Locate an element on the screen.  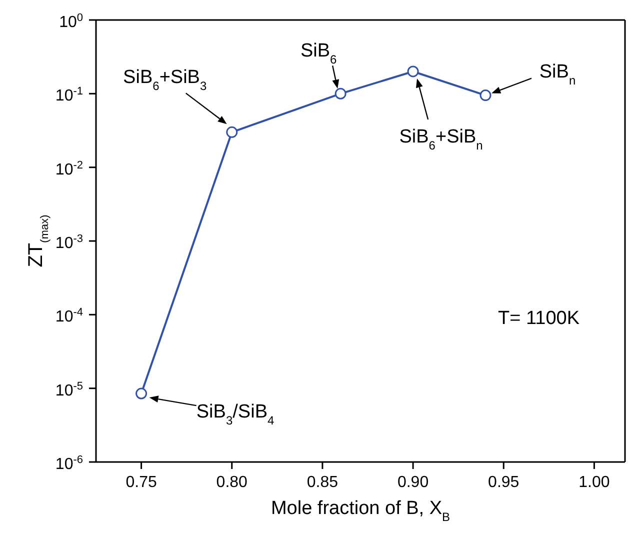
x-tick-label: 0.75 is located at coordinates (141, 482).